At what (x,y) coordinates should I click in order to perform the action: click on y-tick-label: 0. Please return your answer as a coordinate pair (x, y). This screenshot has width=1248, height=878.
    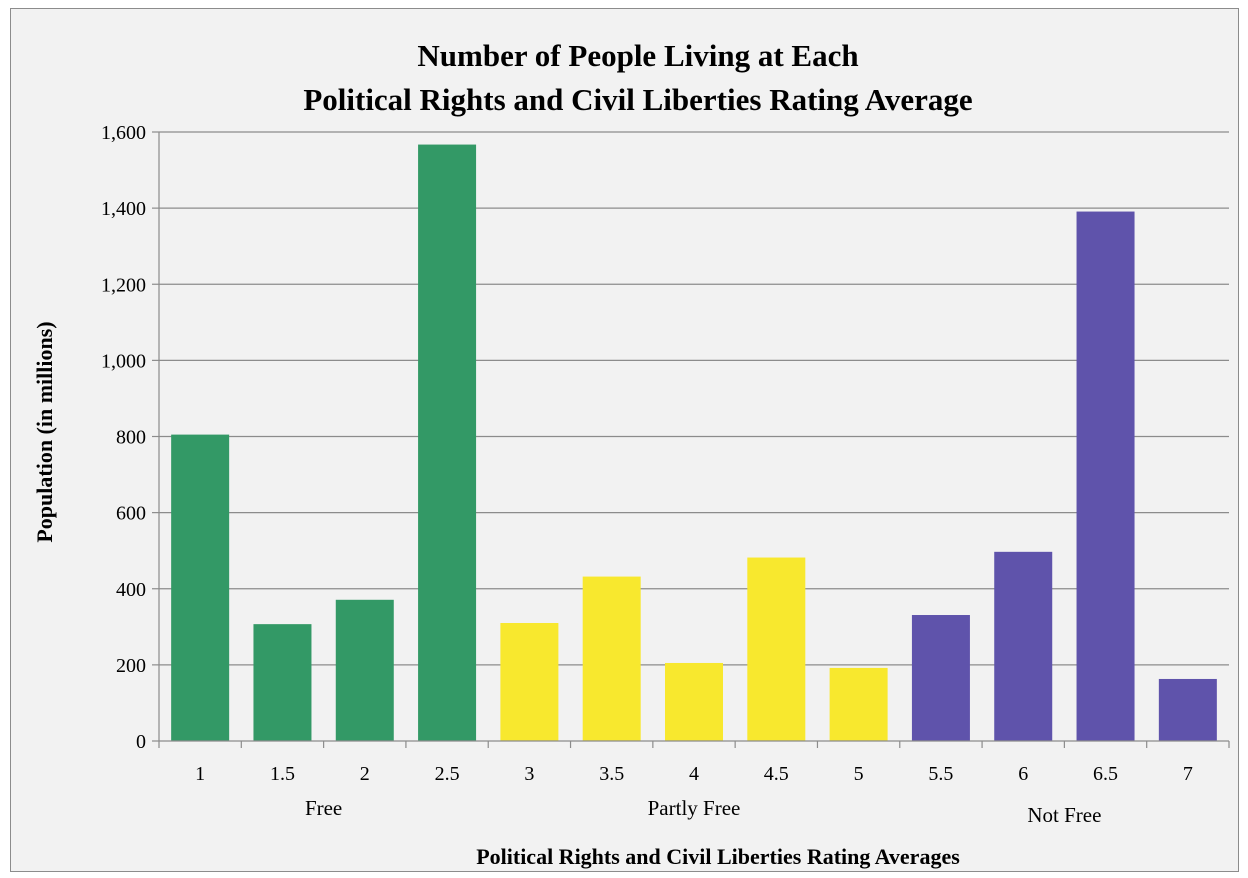
    Looking at the image, I should click on (141, 742).